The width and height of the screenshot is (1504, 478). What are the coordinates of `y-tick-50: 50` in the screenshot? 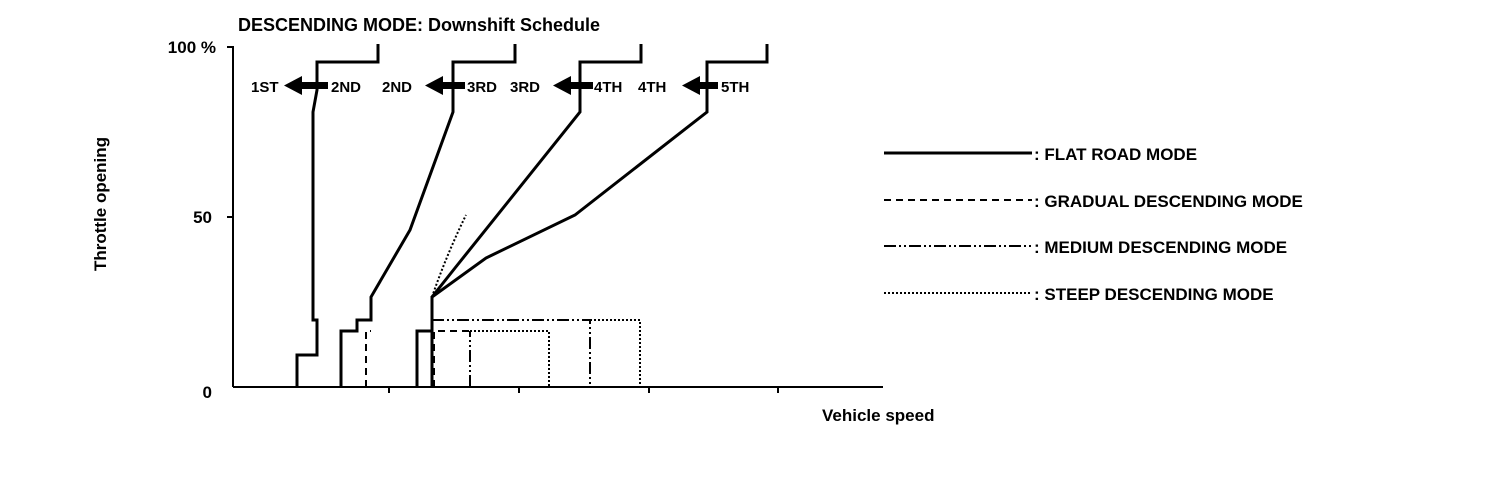 It's located at (202, 217).